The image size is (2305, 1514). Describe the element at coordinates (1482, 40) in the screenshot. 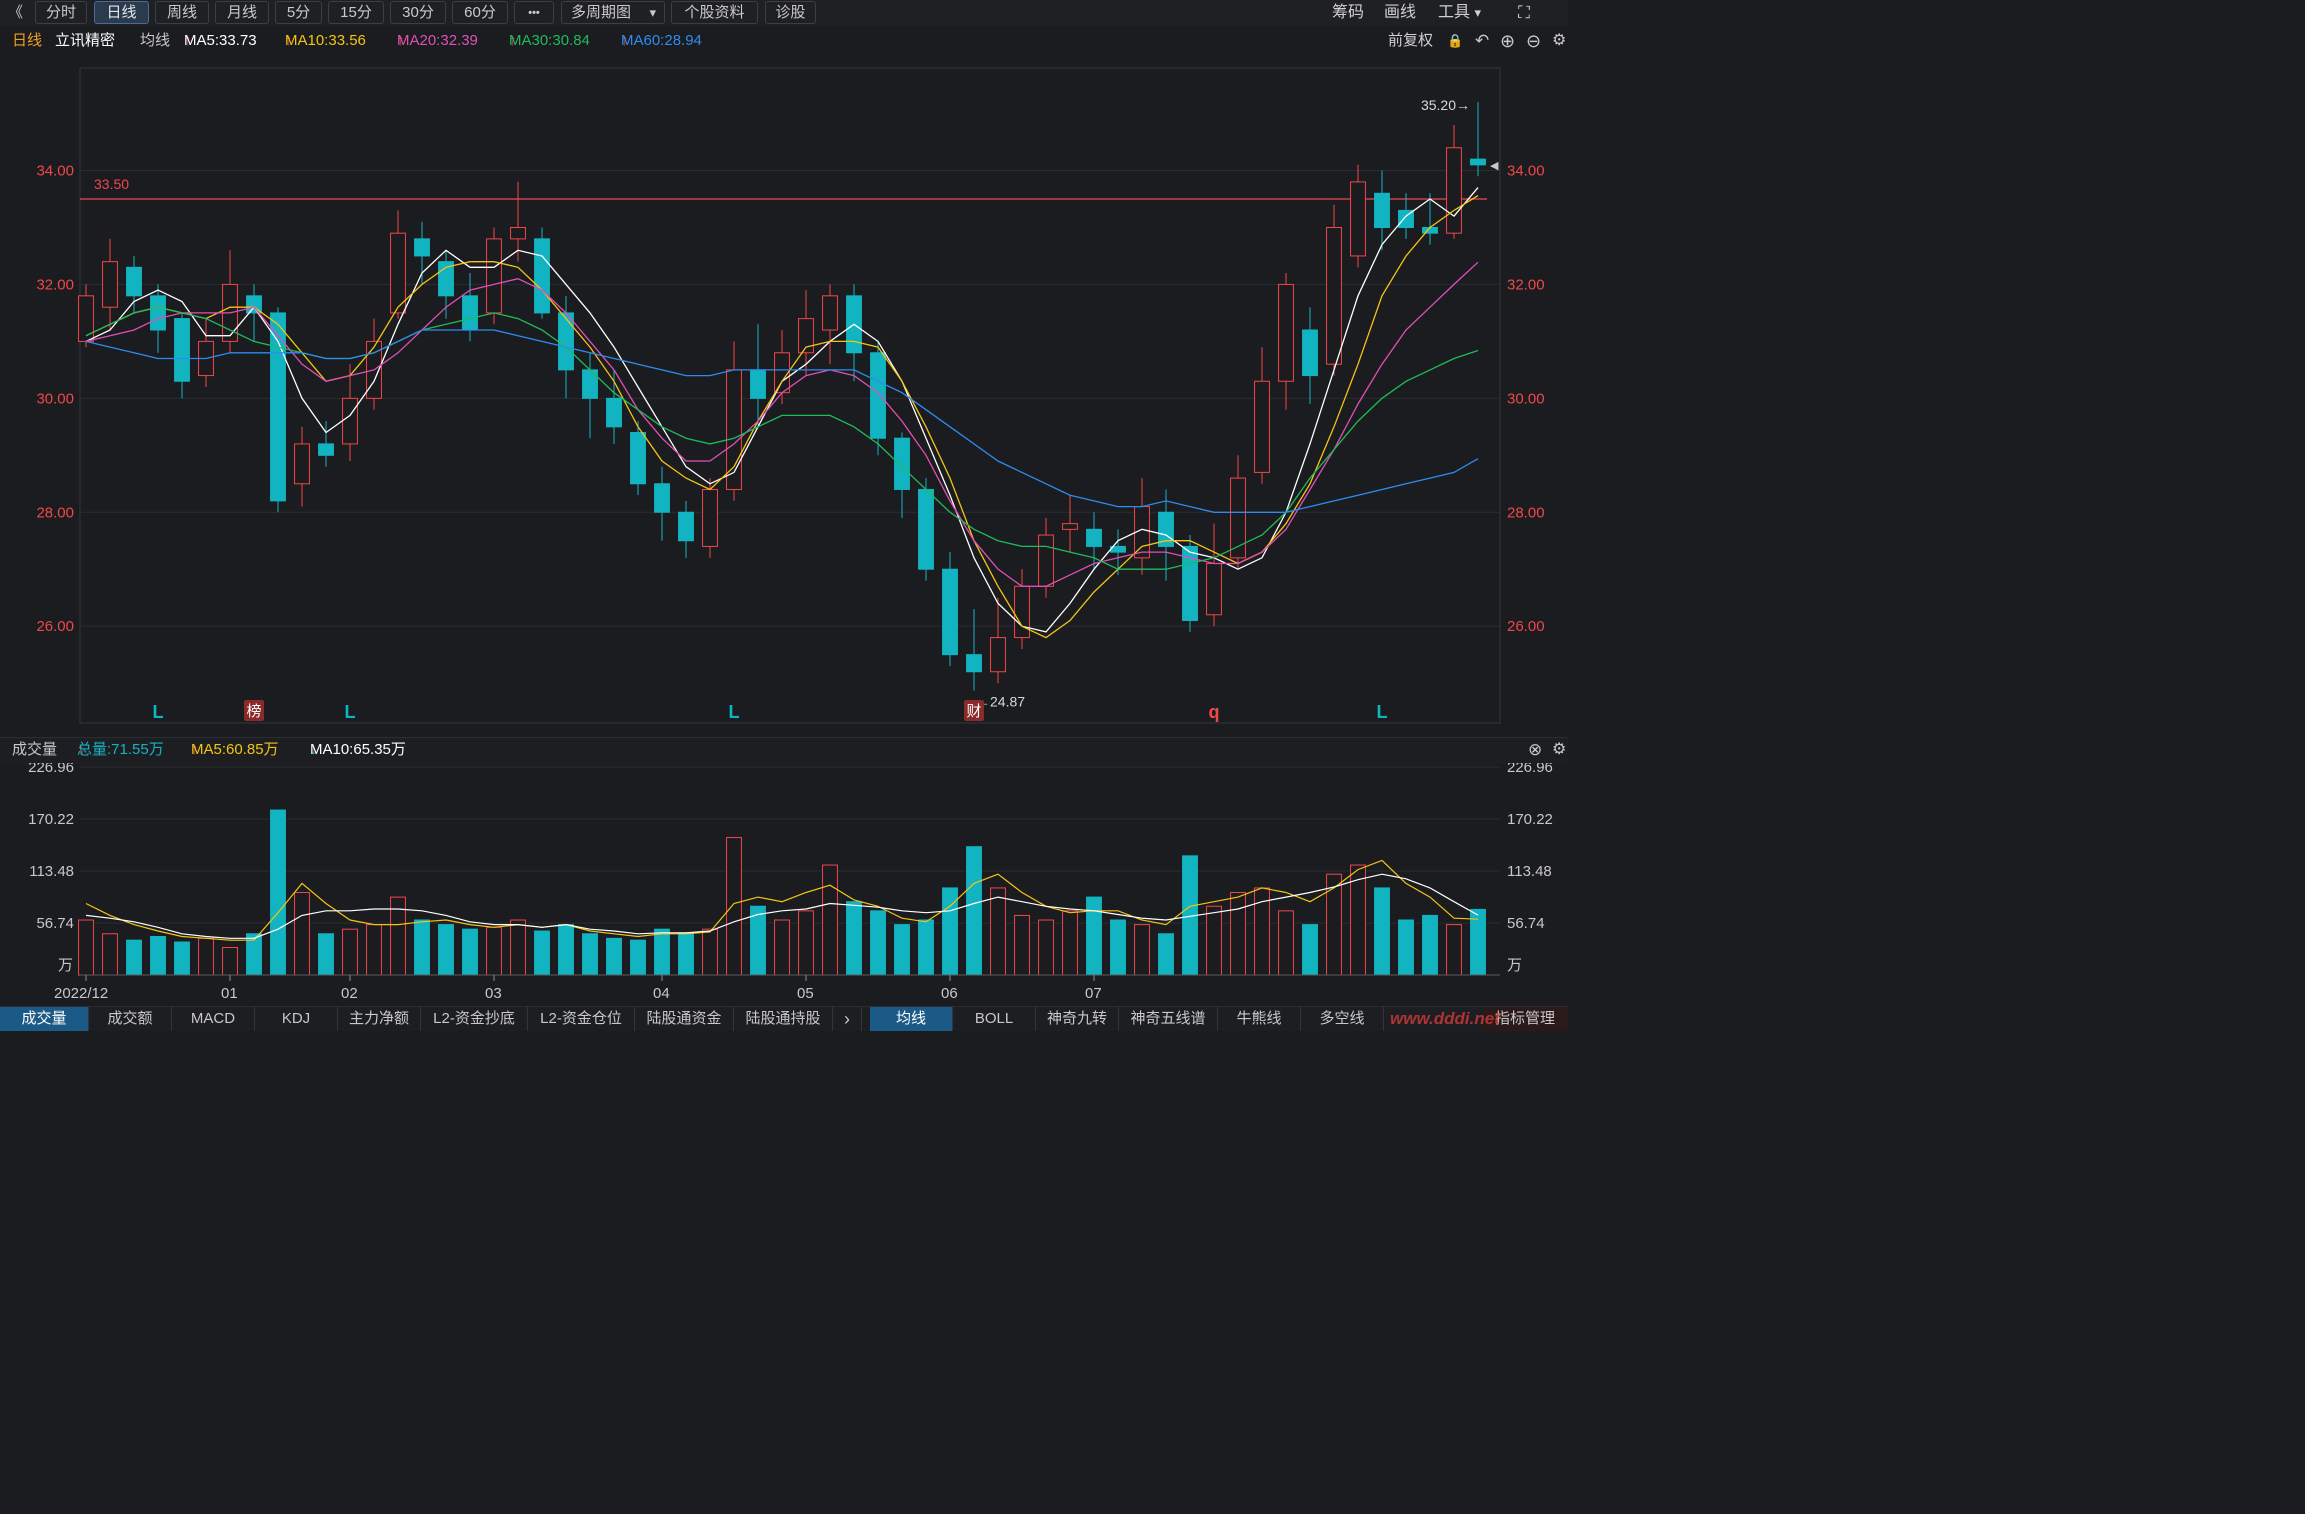

I see `undo-icon: ↶` at that location.